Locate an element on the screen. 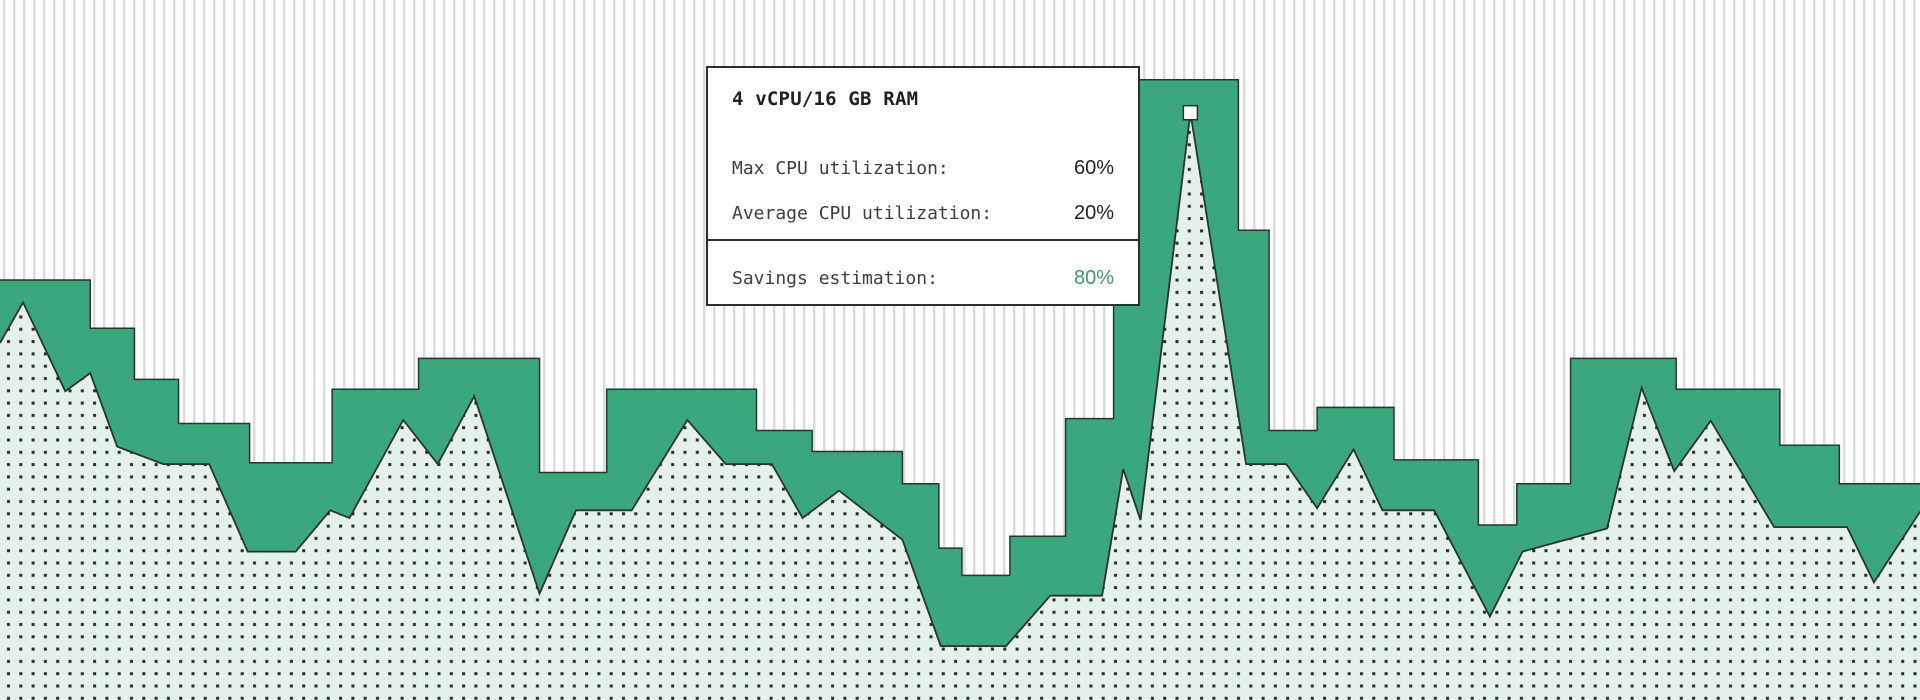 This screenshot has width=1920, height=700. avg-cpu-label: Average CPU utilization: is located at coordinates (862, 213).